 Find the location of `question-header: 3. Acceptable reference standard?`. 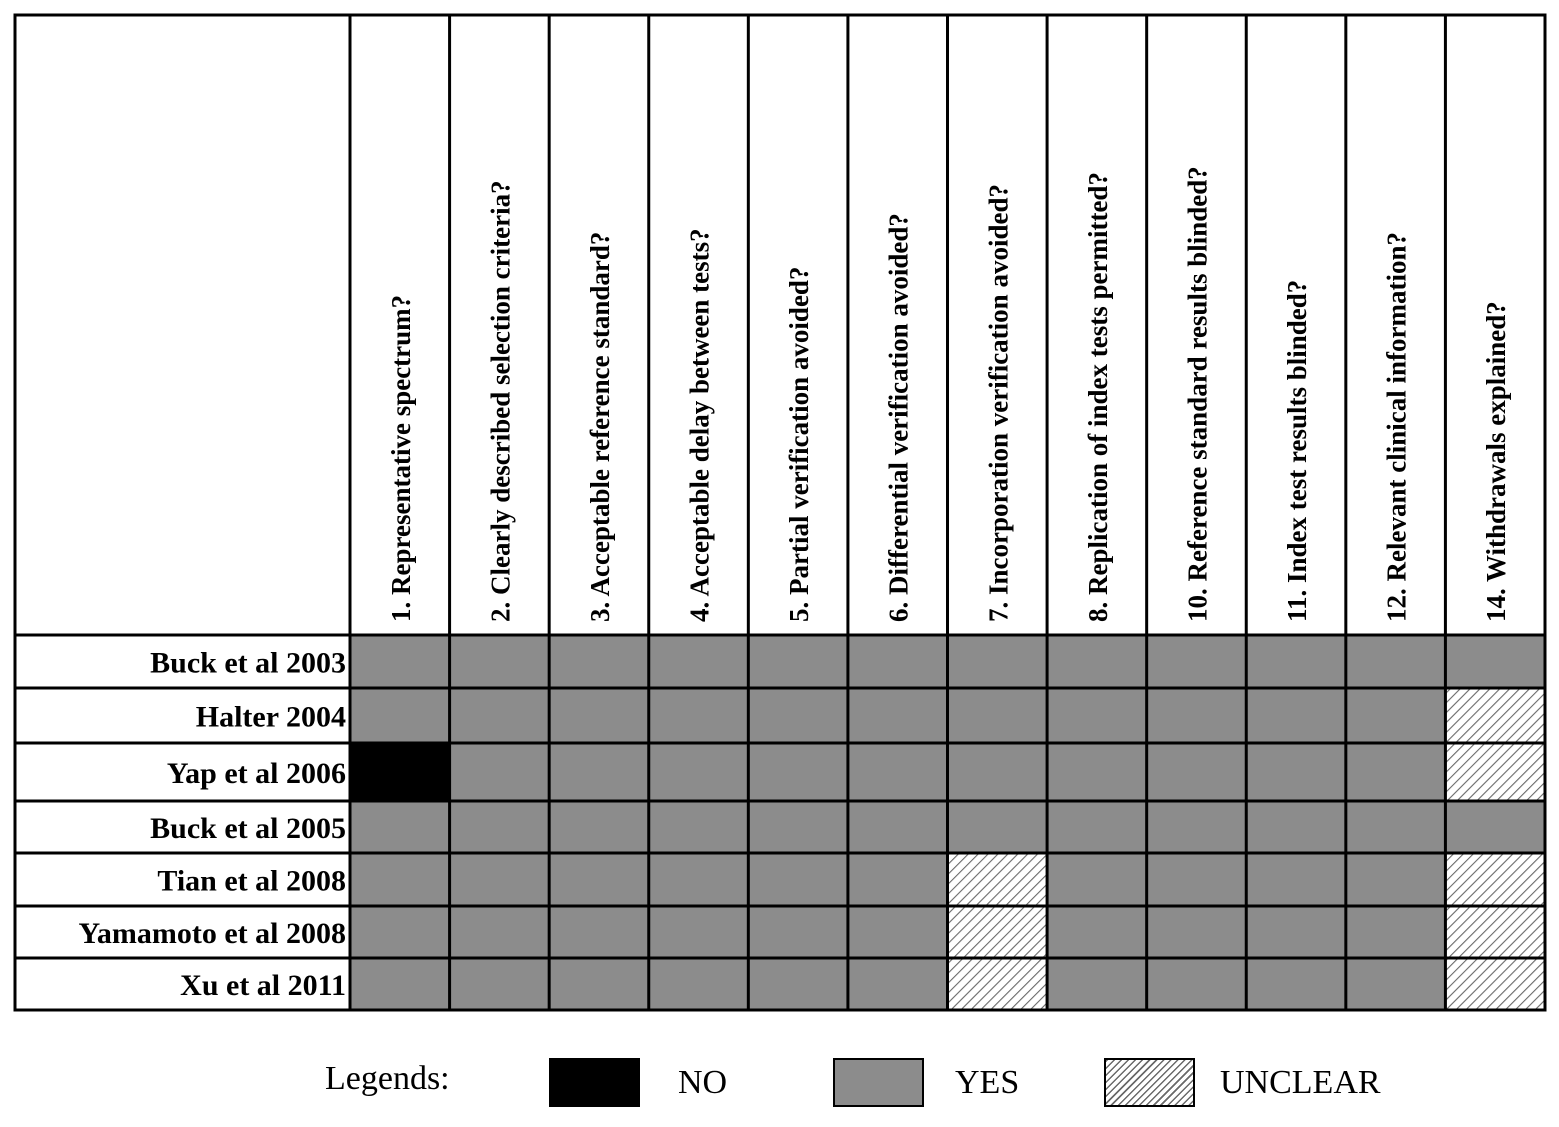

question-header: 3. Acceptable reference standard? is located at coordinates (600, 427).